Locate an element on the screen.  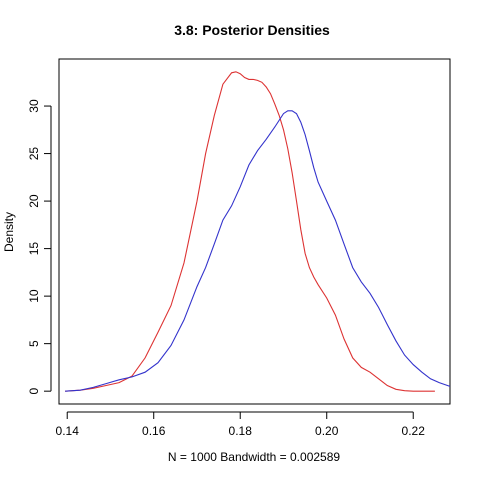
y-tick-label: 0 is located at coordinates (34, 391).